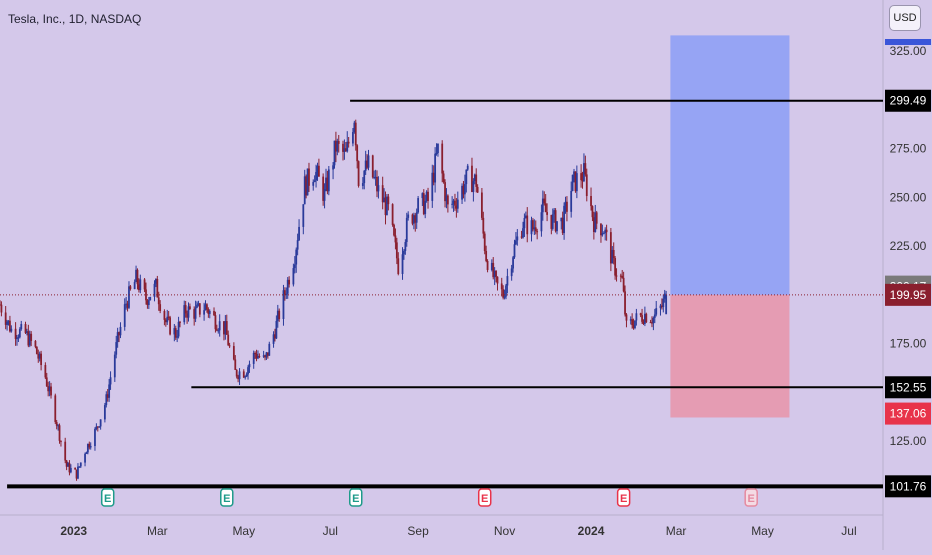 This screenshot has width=932, height=555. I want to click on currency-button: USD, so click(905, 18).